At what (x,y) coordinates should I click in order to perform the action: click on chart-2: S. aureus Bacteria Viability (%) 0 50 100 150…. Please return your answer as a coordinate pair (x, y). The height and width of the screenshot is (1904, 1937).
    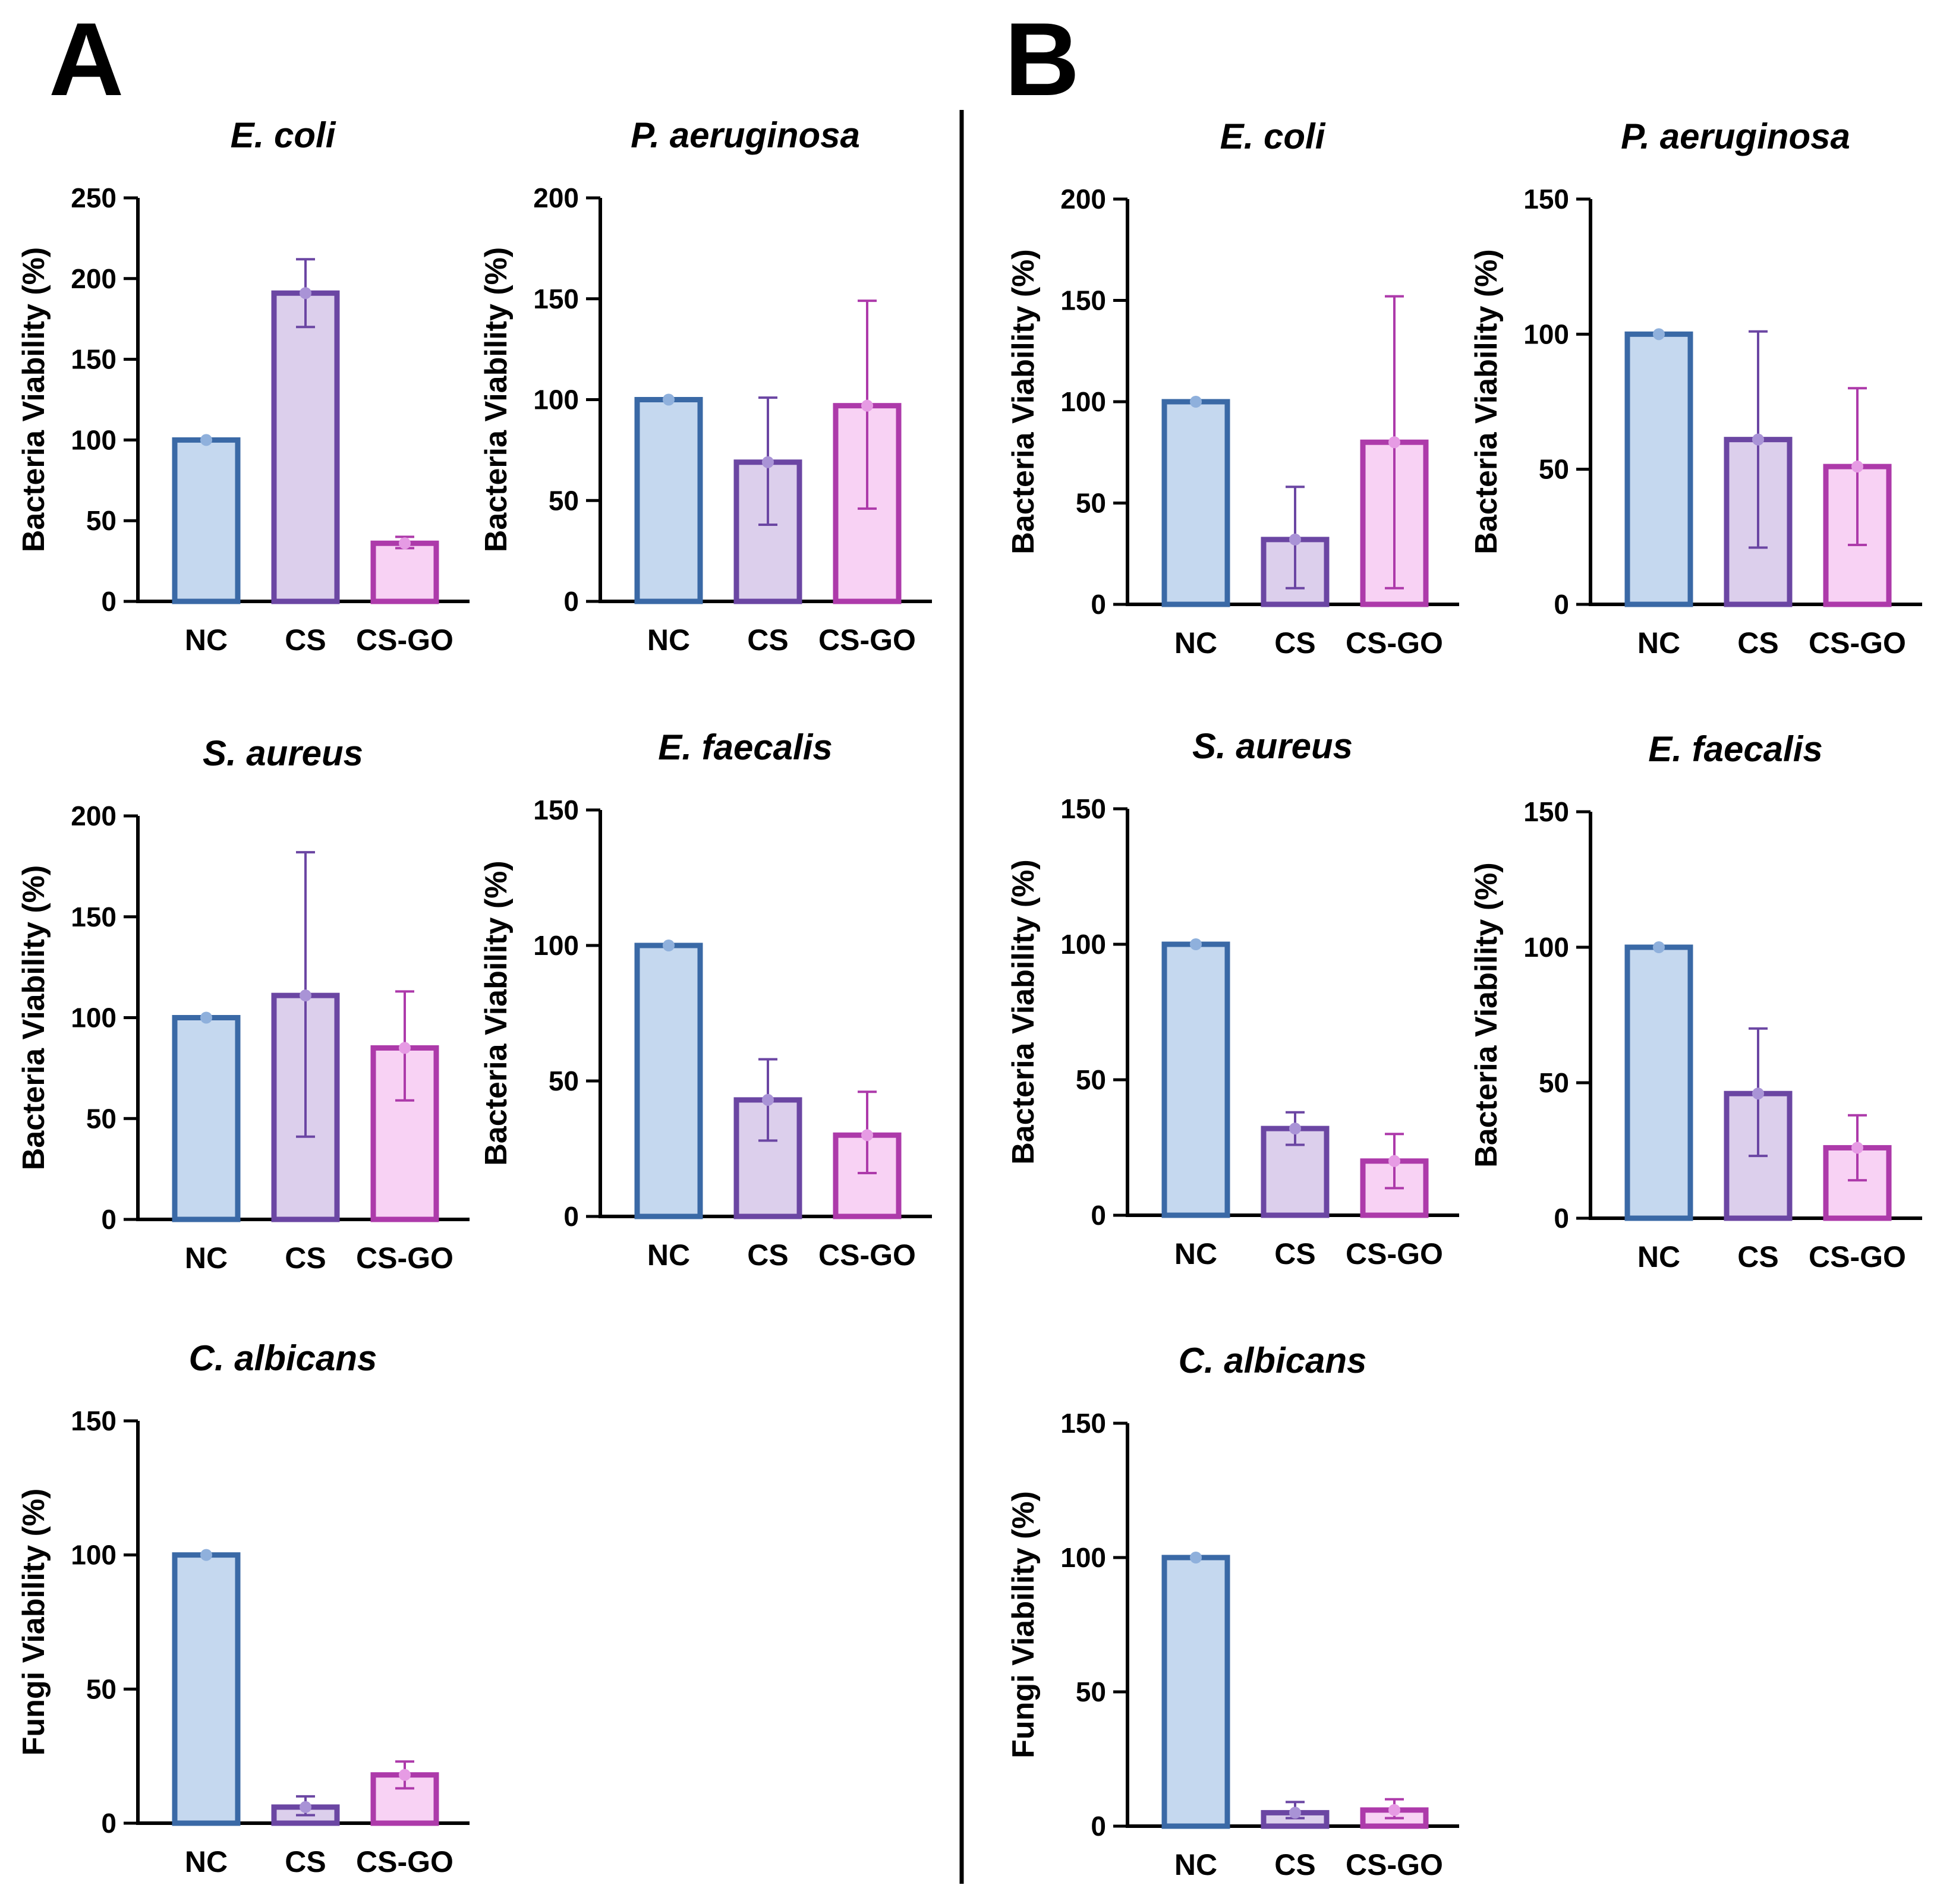
    Looking at the image, I should click on (243, 1004).